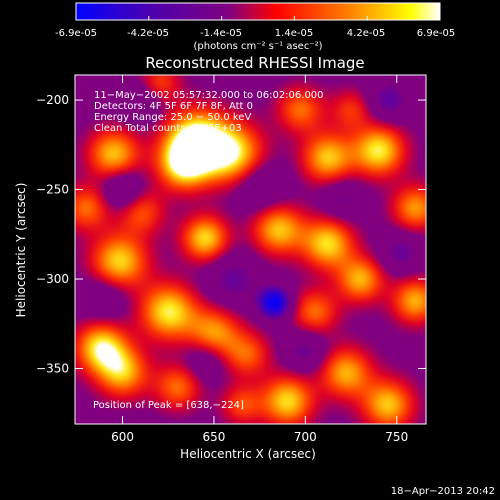 Image resolution: width=500 pixels, height=500 pixels. What do you see at coordinates (76, 33) in the screenshot?
I see `colorbar-tick-label: -6.9e-05` at bounding box center [76, 33].